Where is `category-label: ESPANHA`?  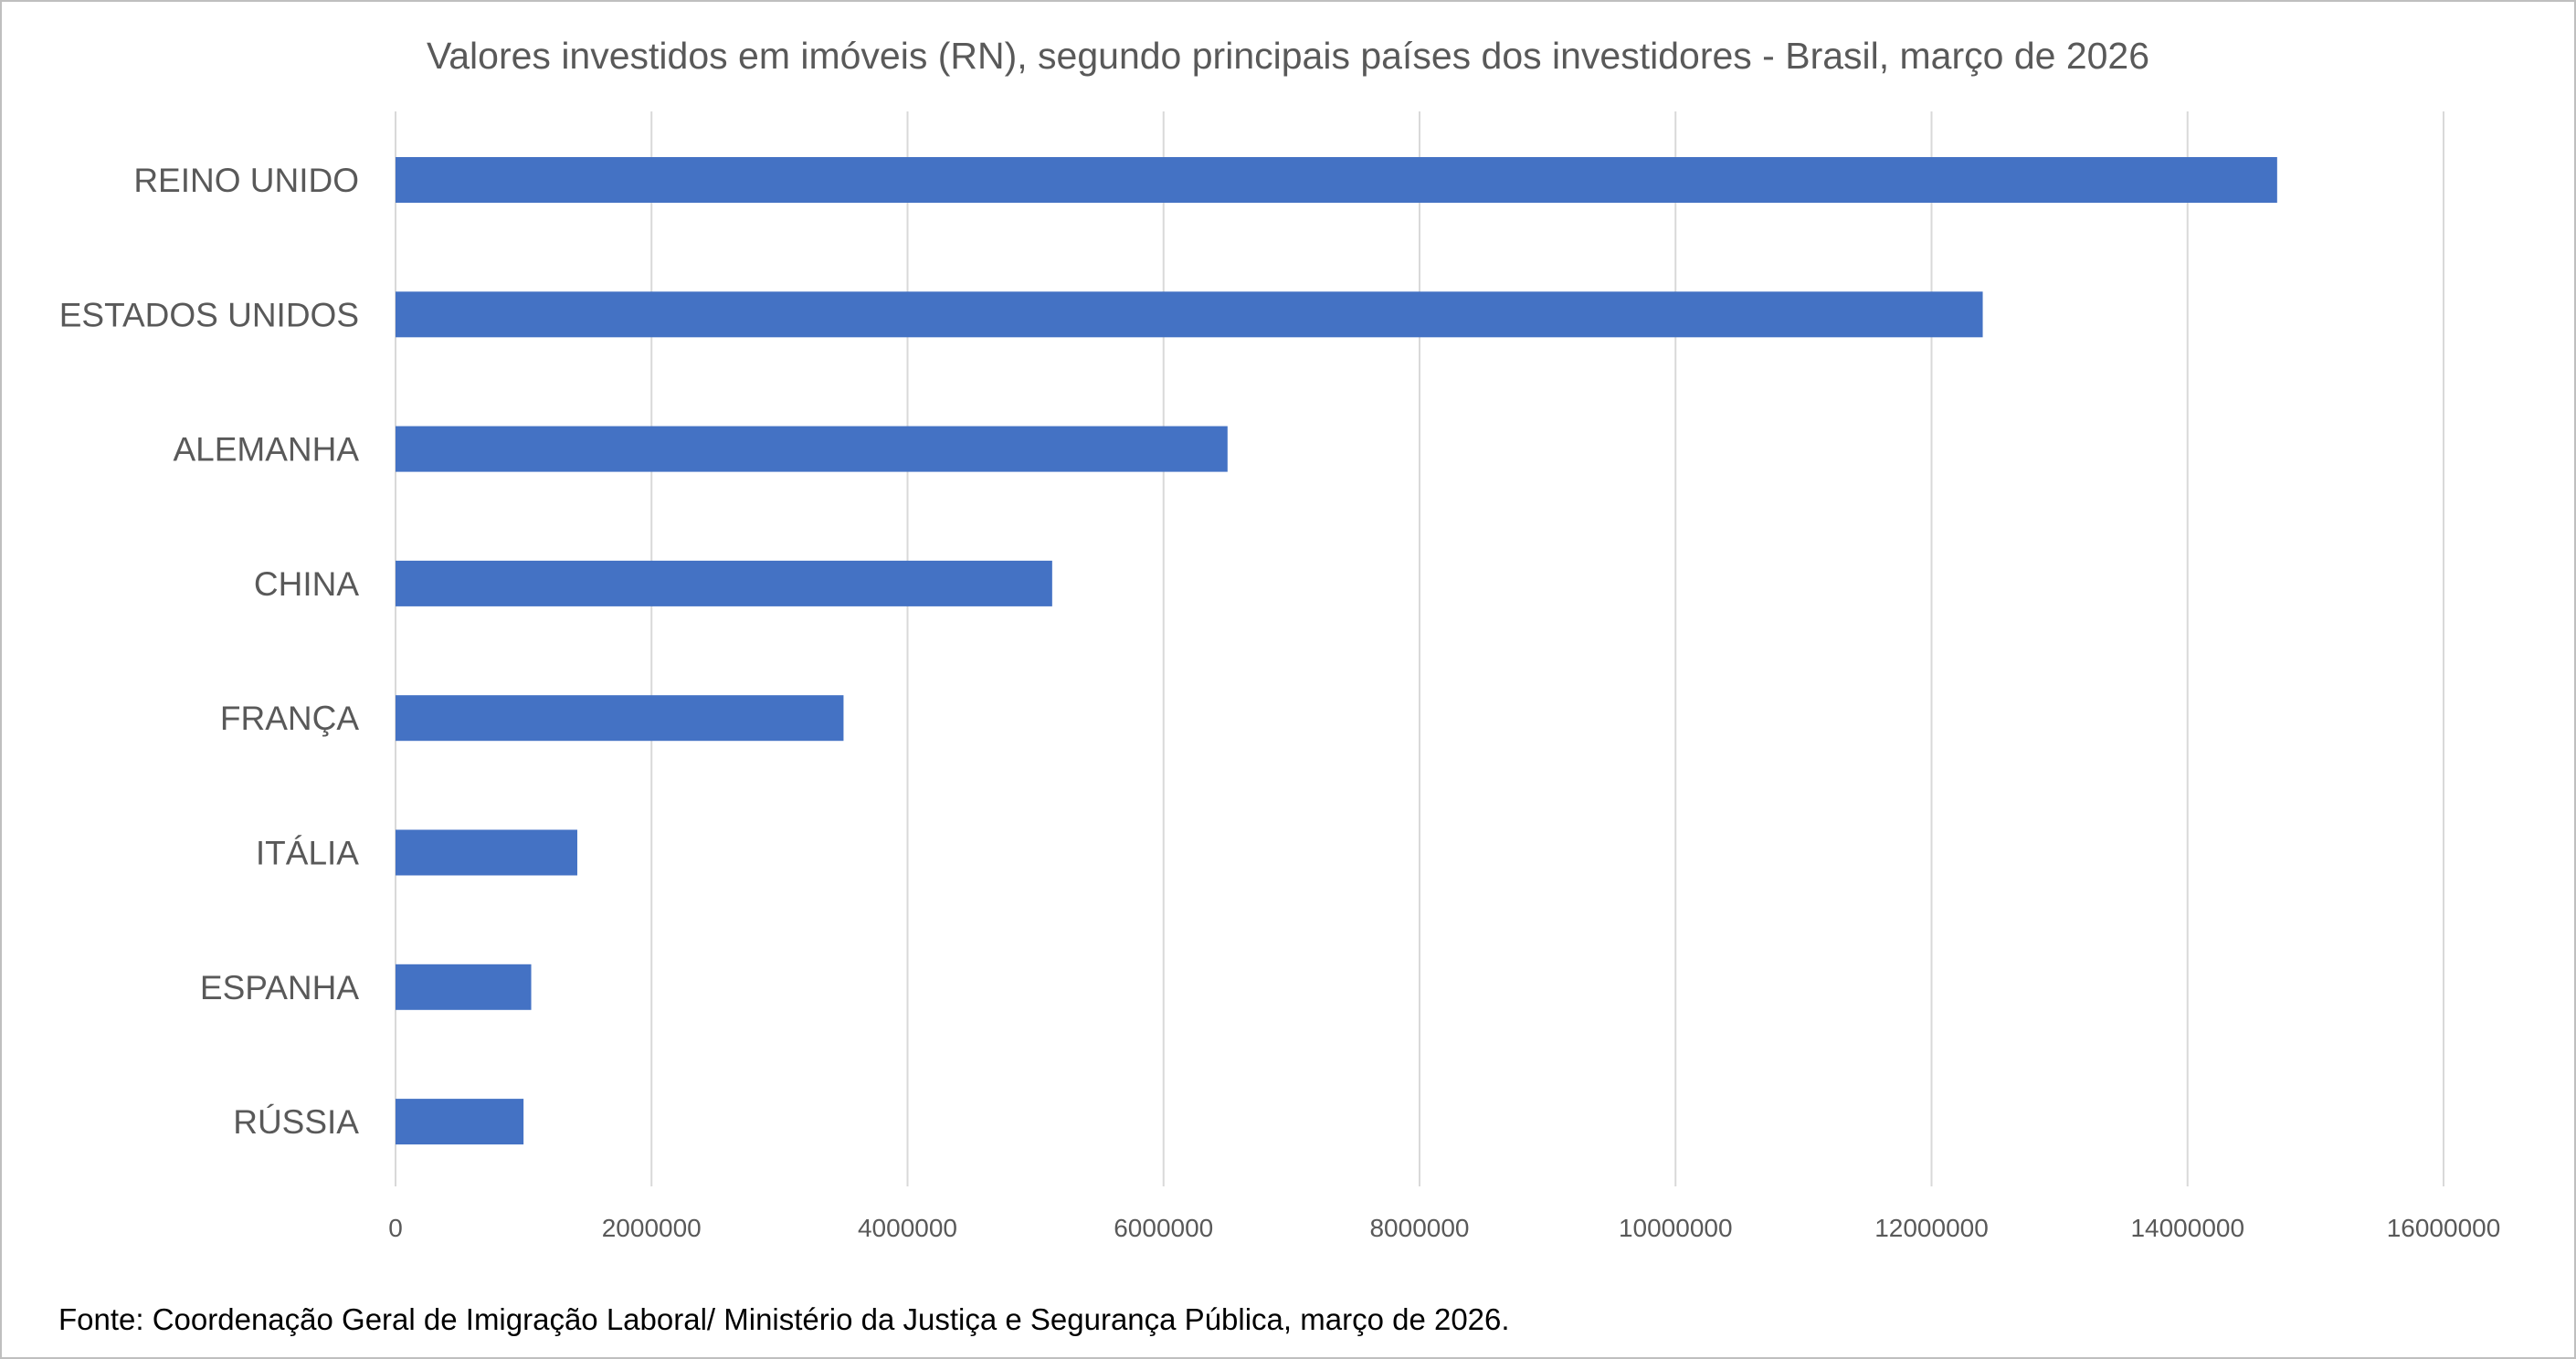 category-label: ESPANHA is located at coordinates (279, 988).